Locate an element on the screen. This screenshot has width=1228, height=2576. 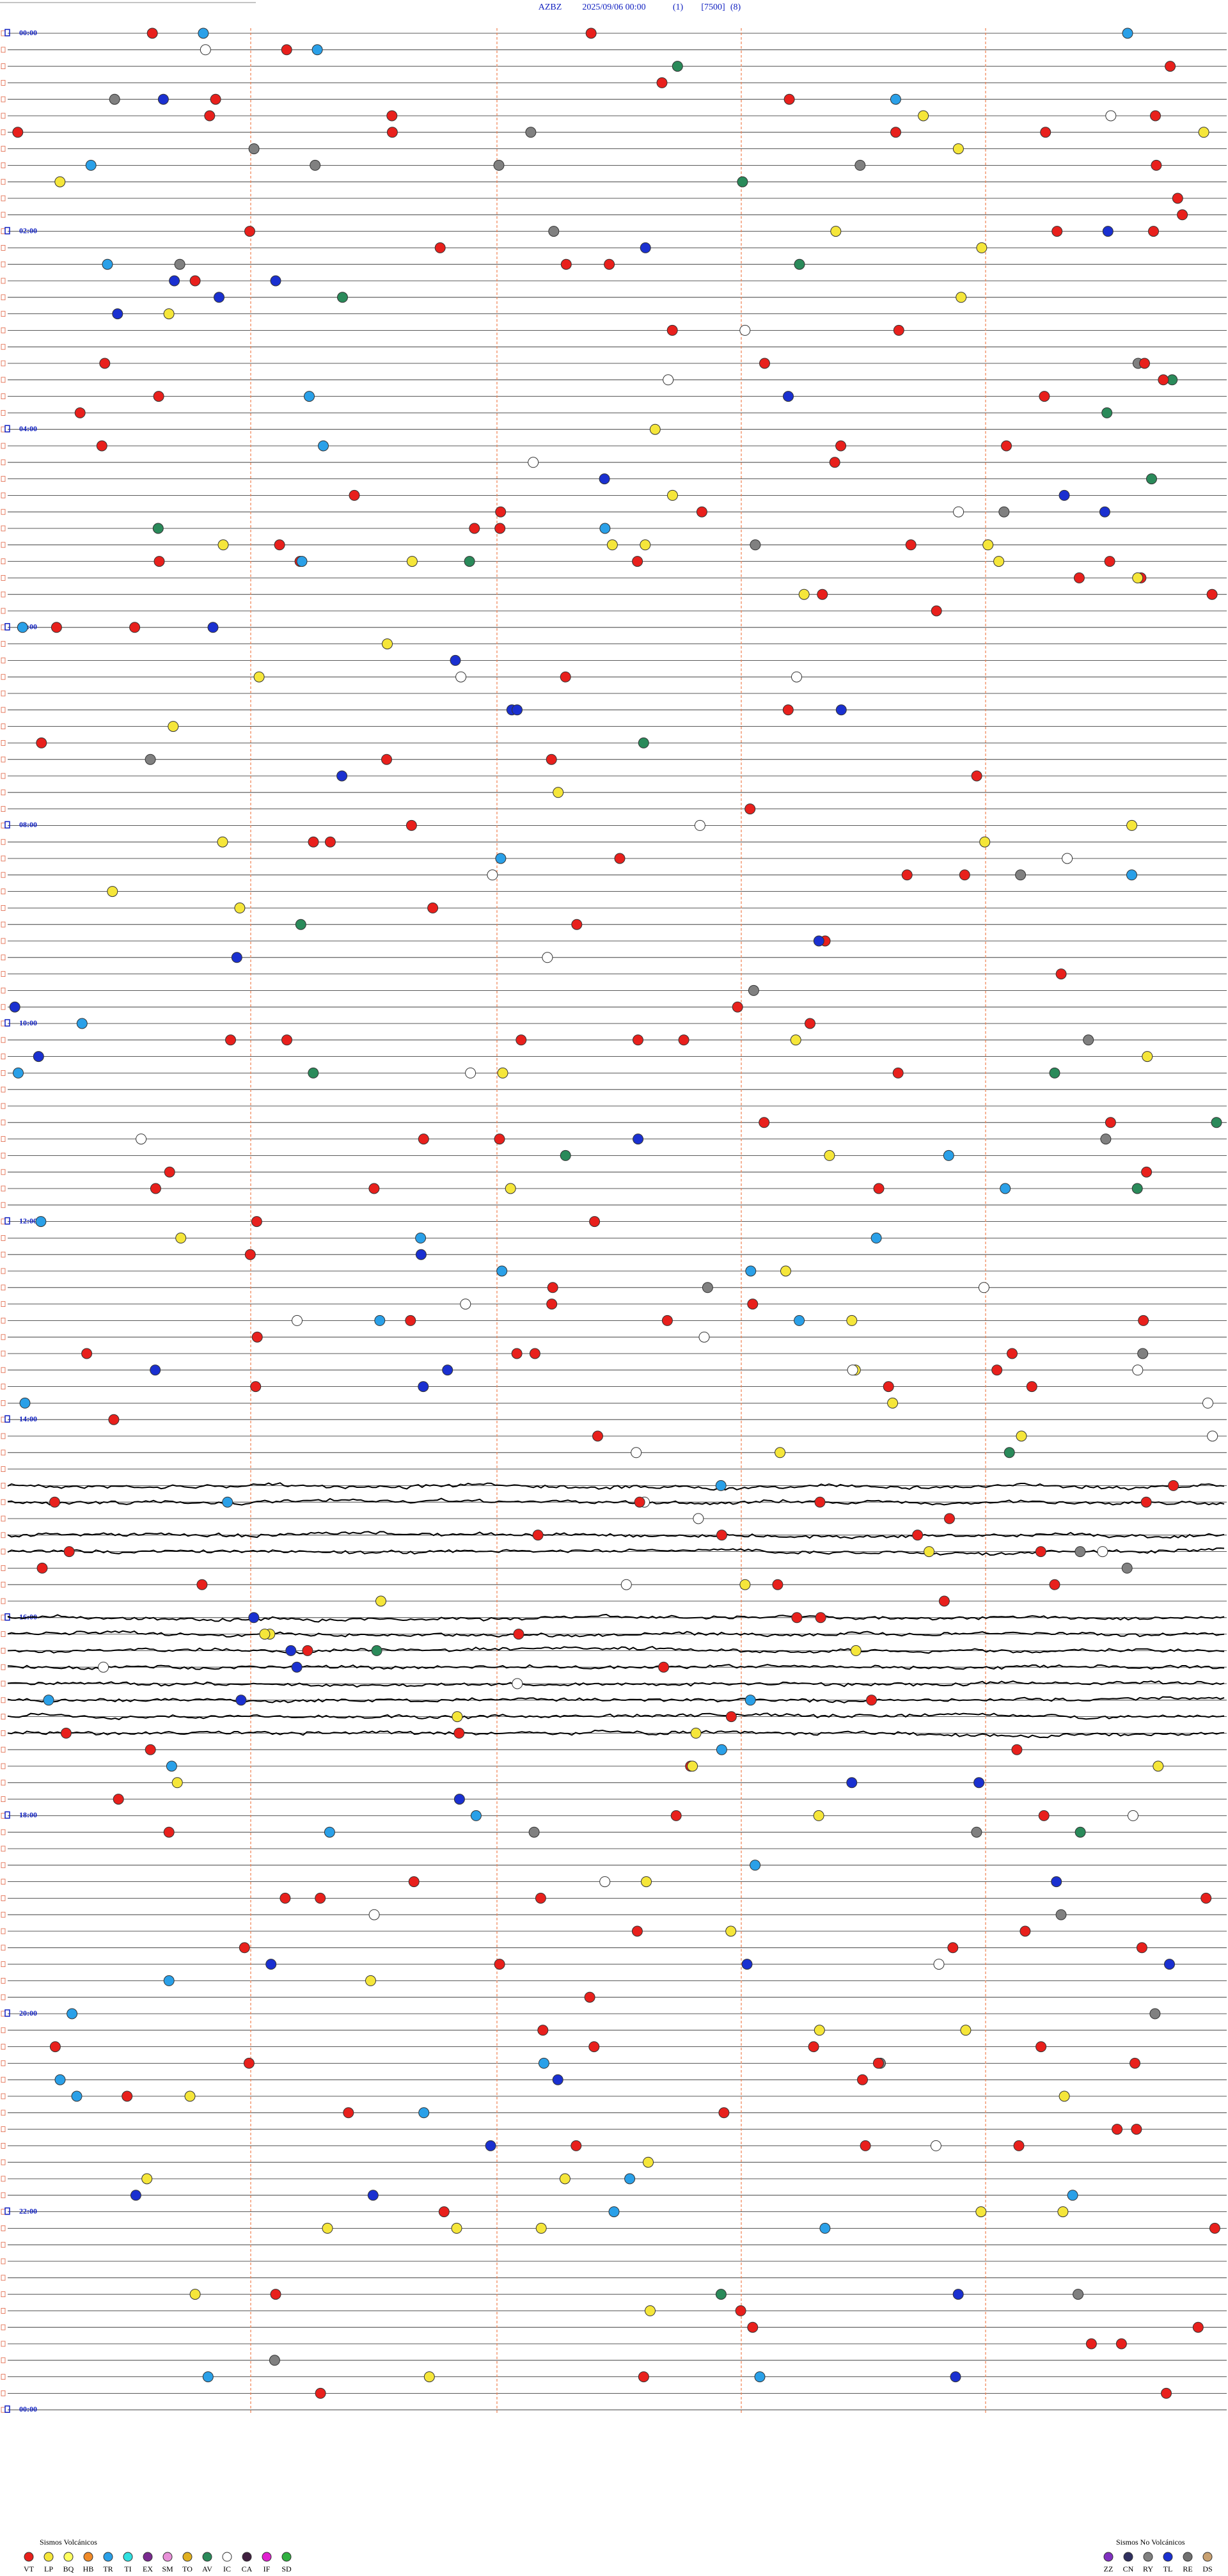
legend-title: Sismos No Volcánicos is located at coordinates (1150, 2542).